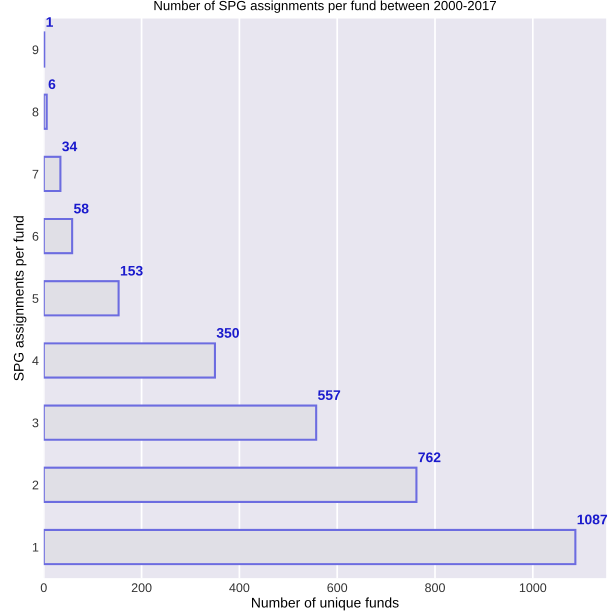  I want to click on x-axis-title: Number of unique funds, so click(325, 603).